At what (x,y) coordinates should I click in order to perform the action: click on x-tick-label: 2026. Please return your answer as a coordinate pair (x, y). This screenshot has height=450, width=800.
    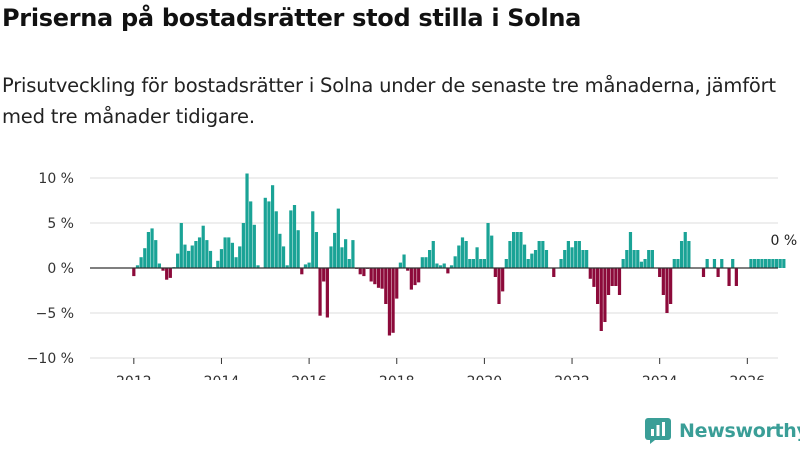
    Looking at the image, I should click on (748, 377).